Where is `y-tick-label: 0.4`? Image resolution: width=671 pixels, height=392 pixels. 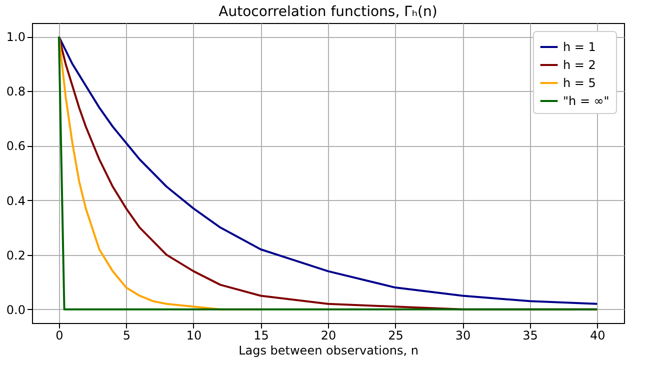 y-tick-label: 0.4 is located at coordinates (16, 201).